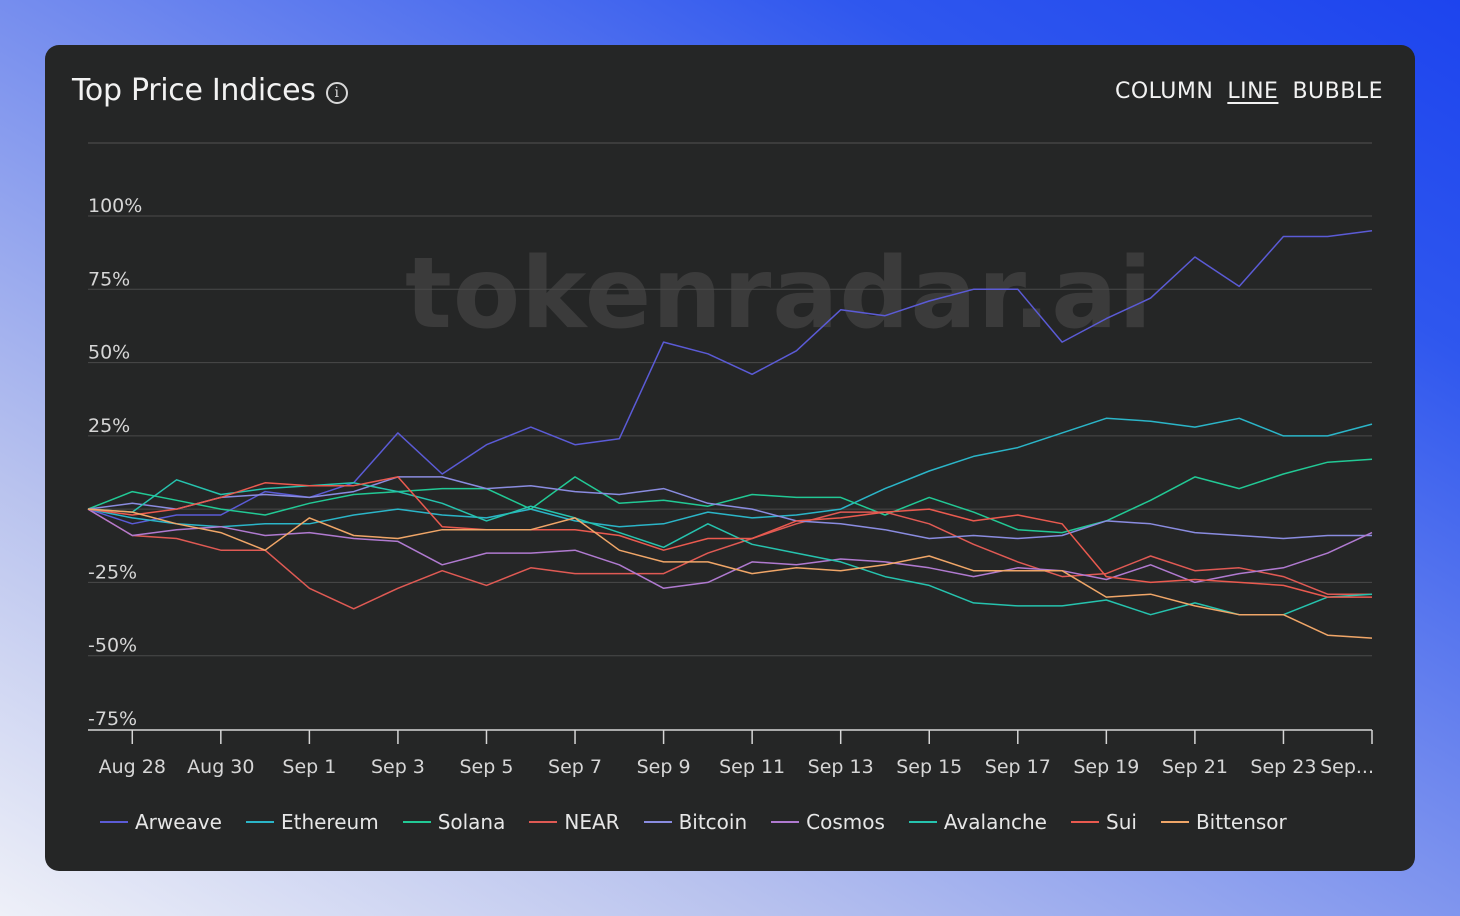 This screenshot has width=1460, height=916. What do you see at coordinates (1164, 91) in the screenshot?
I see `toggle-column: COLUMN` at bounding box center [1164, 91].